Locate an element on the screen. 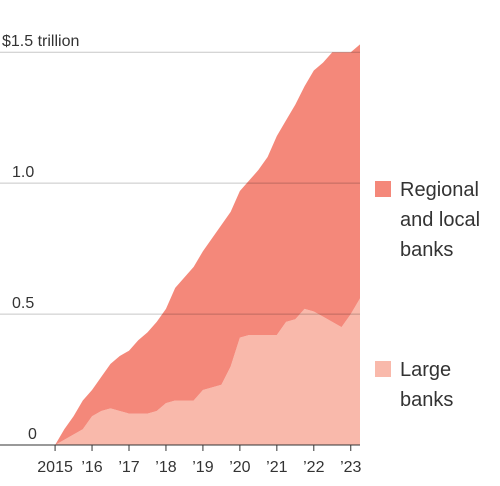  x-tick-label: 2015 is located at coordinates (55, 467).